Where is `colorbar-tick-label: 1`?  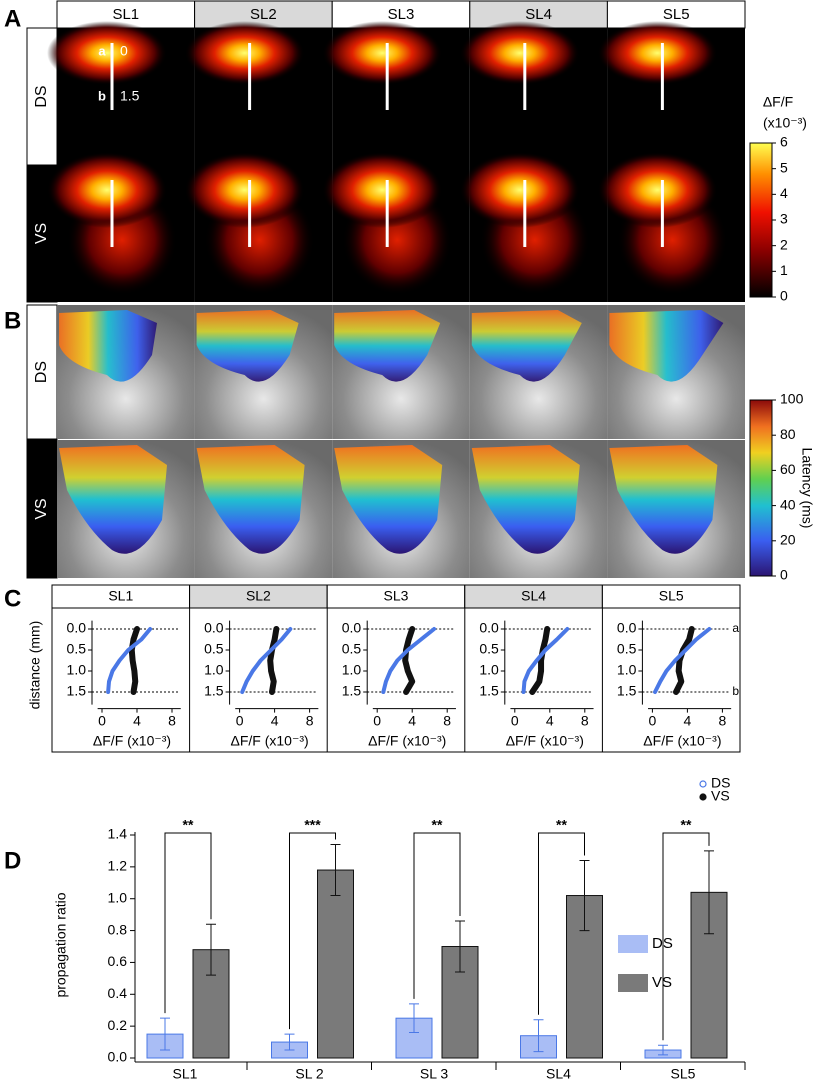 colorbar-tick-label: 1 is located at coordinates (784, 270).